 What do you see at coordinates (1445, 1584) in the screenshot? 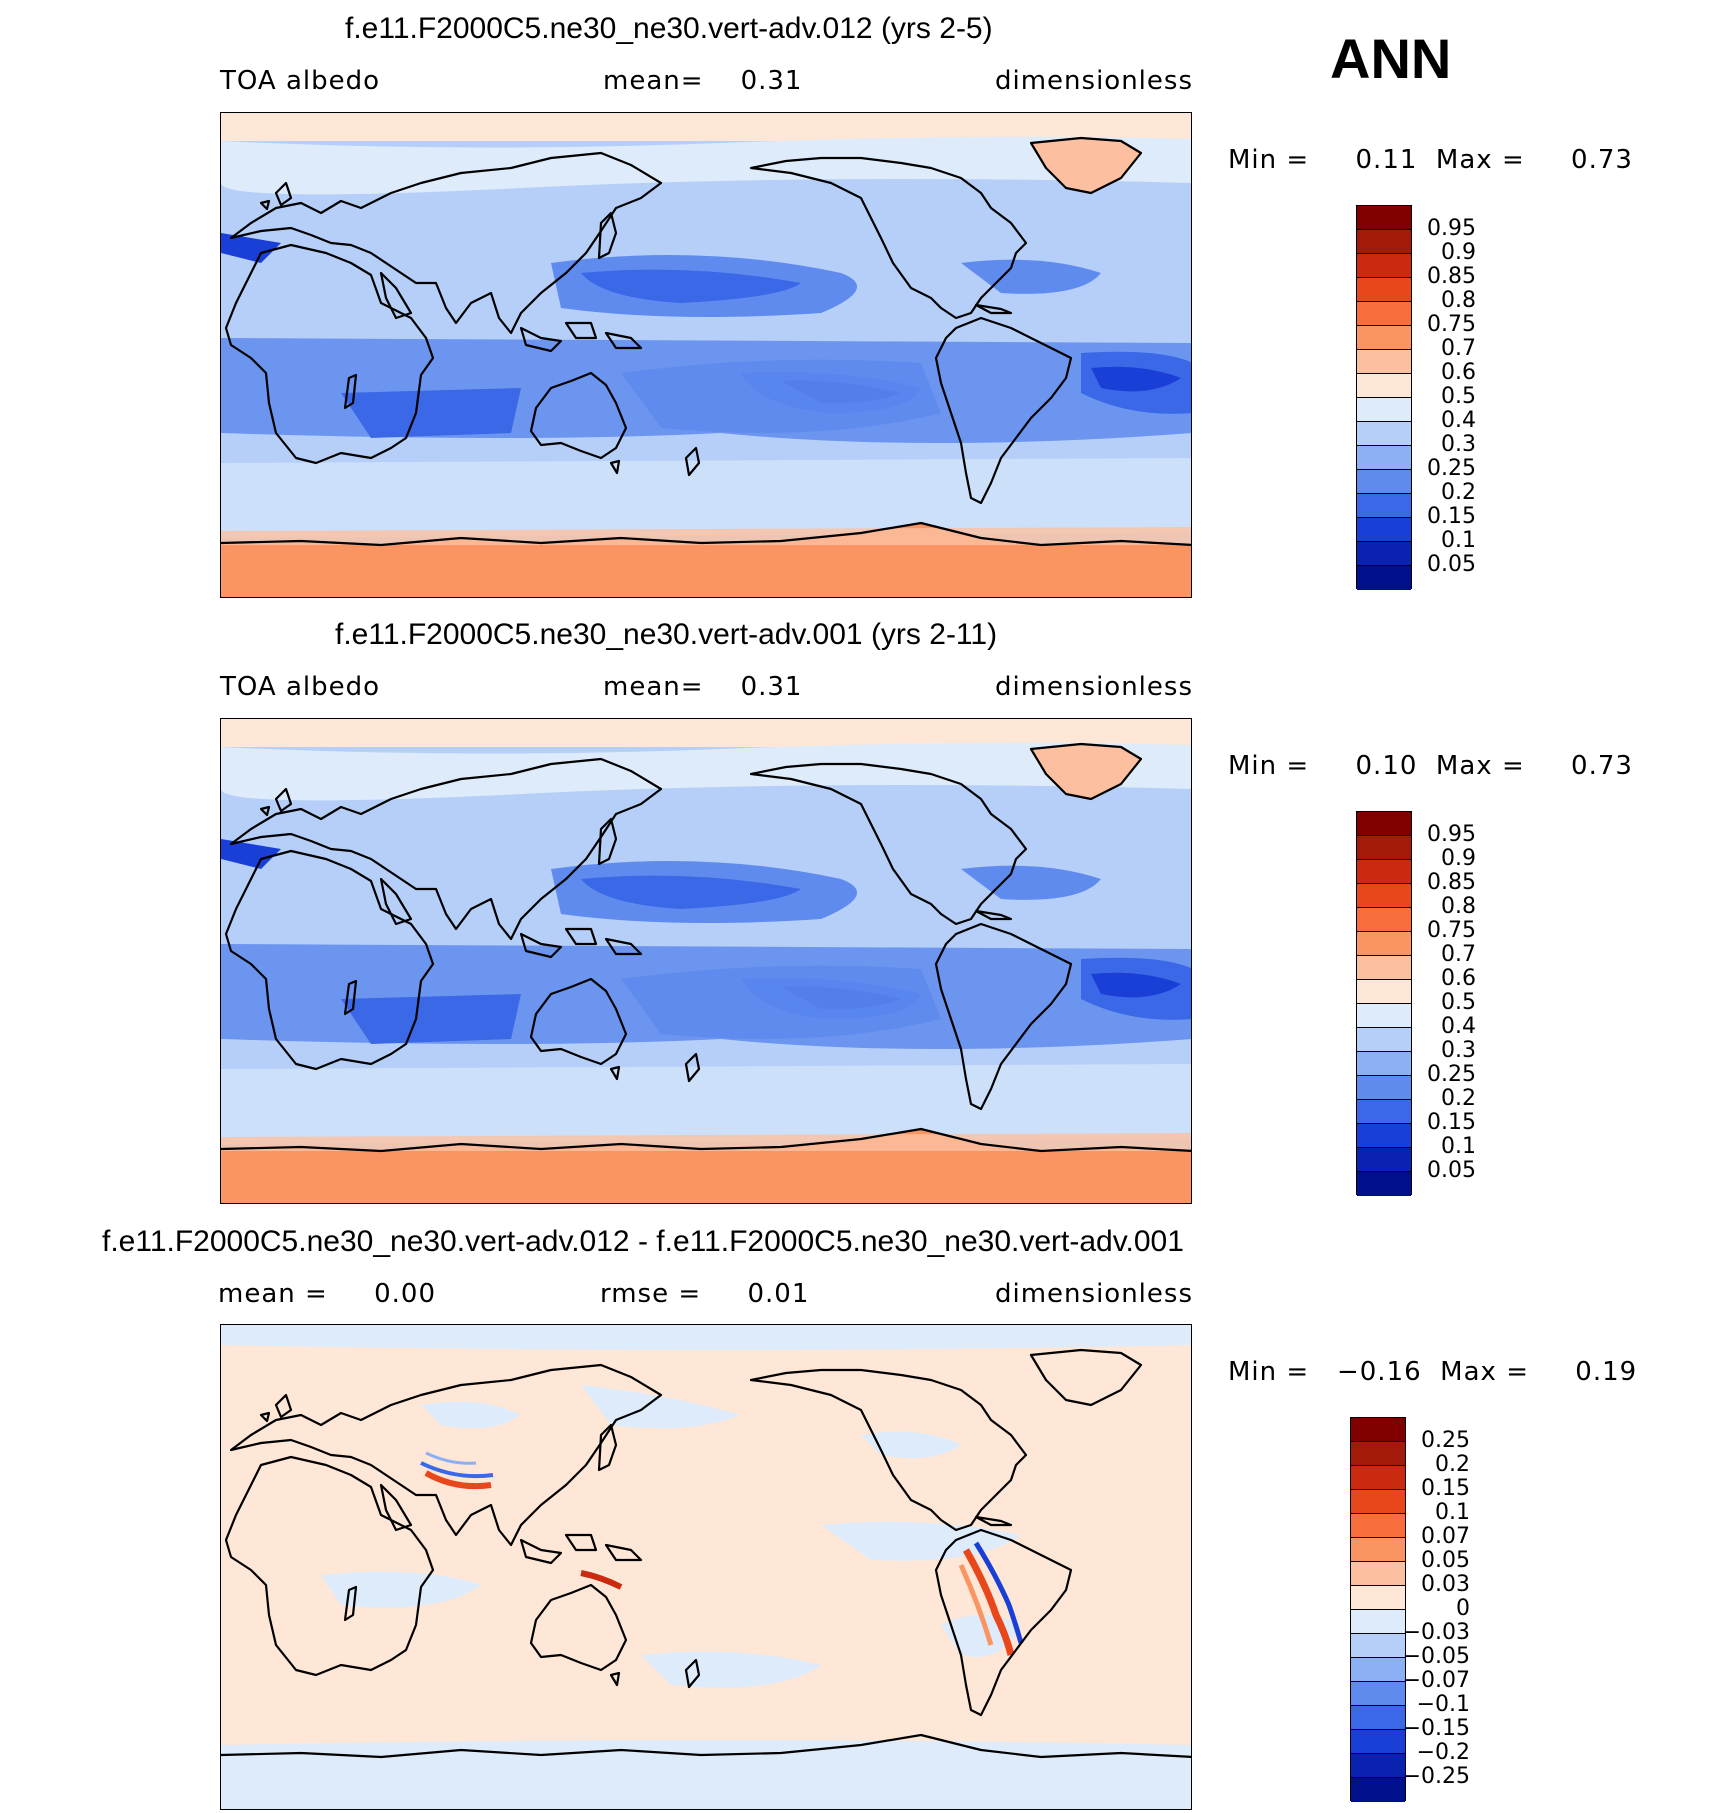
I see `colorbar-tick-label: 0.03` at bounding box center [1445, 1584].